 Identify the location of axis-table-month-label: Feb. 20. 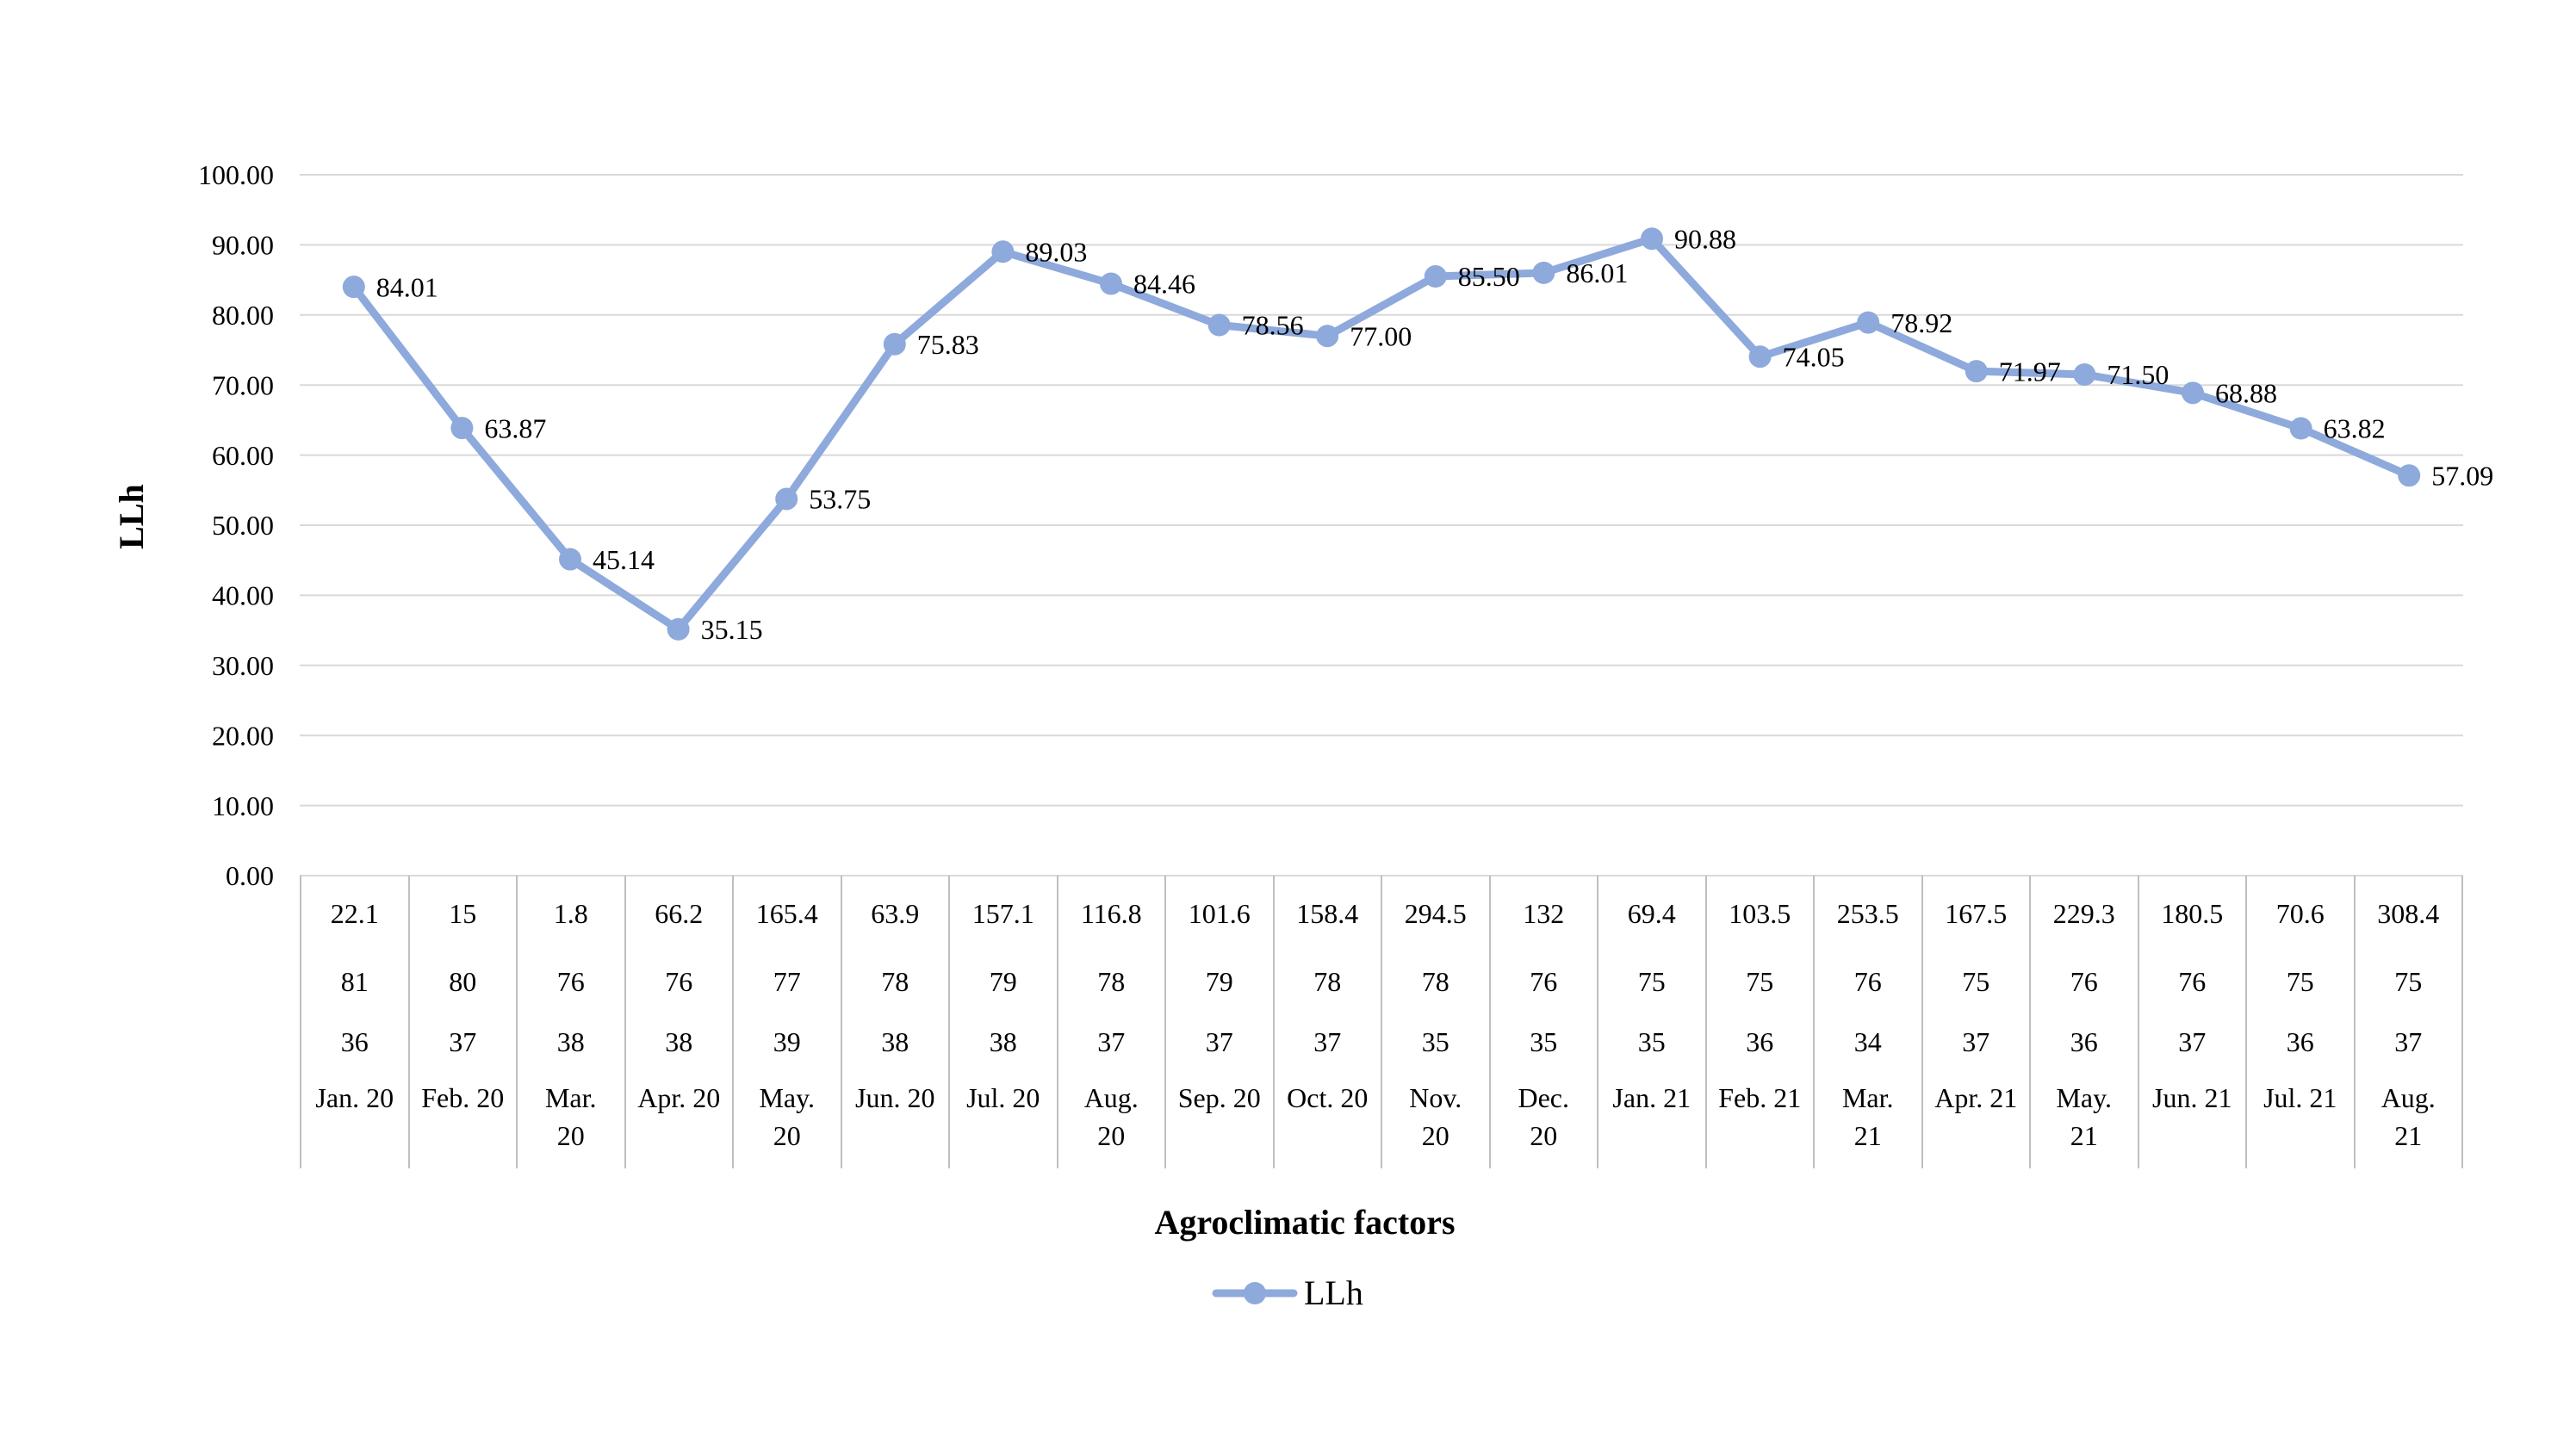
(462, 1120).